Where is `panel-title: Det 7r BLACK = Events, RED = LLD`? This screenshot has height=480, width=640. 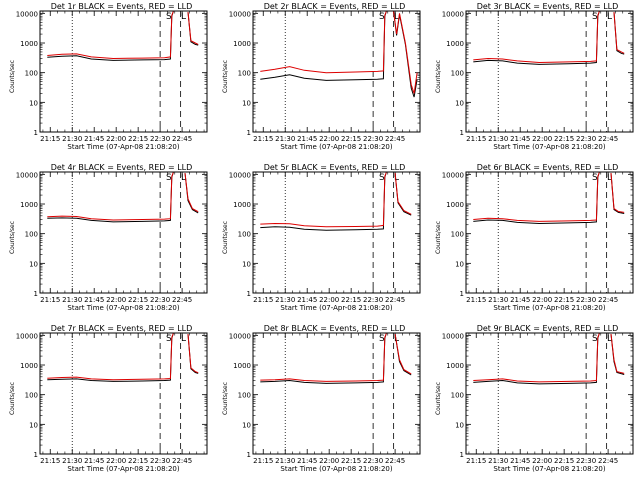 panel-title: Det 7r BLACK = Events, RED = LLD is located at coordinates (122, 328).